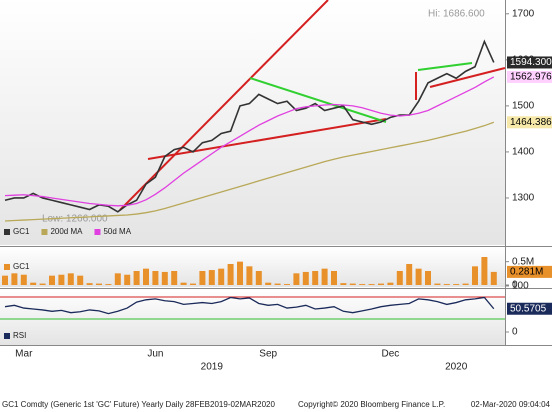 The height and width of the screenshot is (412, 552). Describe the element at coordinates (523, 261) in the screenshot. I see `y-tick-label: 0.5M` at that location.